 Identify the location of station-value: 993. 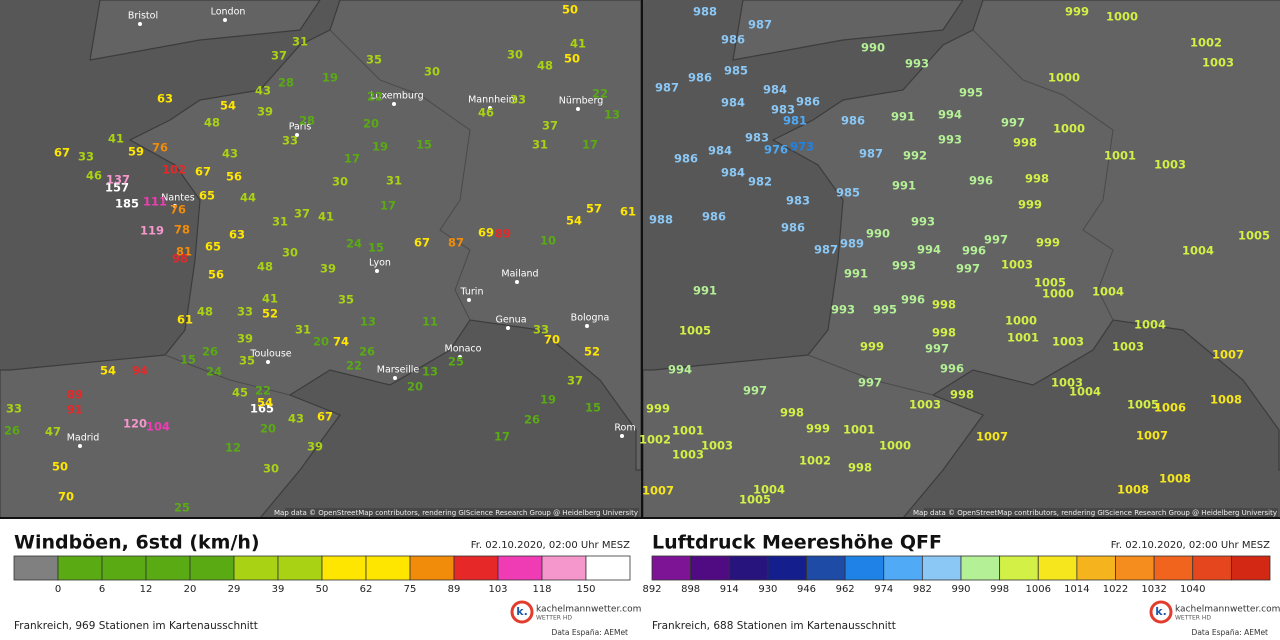
(923, 222).